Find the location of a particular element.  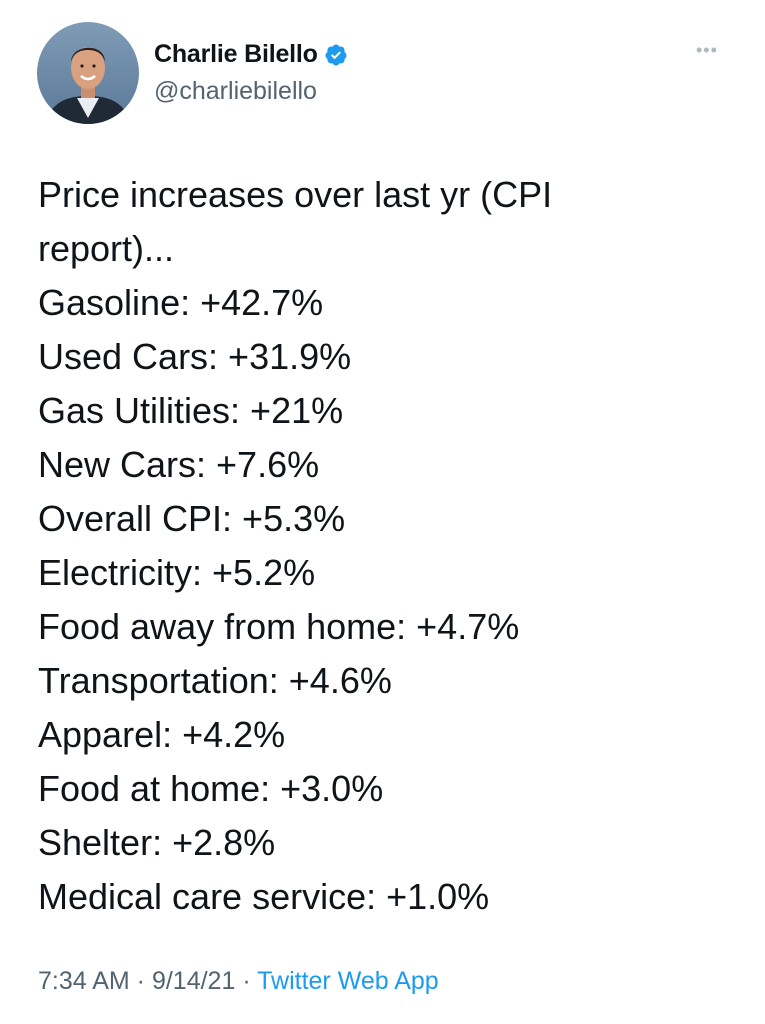

tweet-source-link: Twitter Web App is located at coordinates (348, 981).